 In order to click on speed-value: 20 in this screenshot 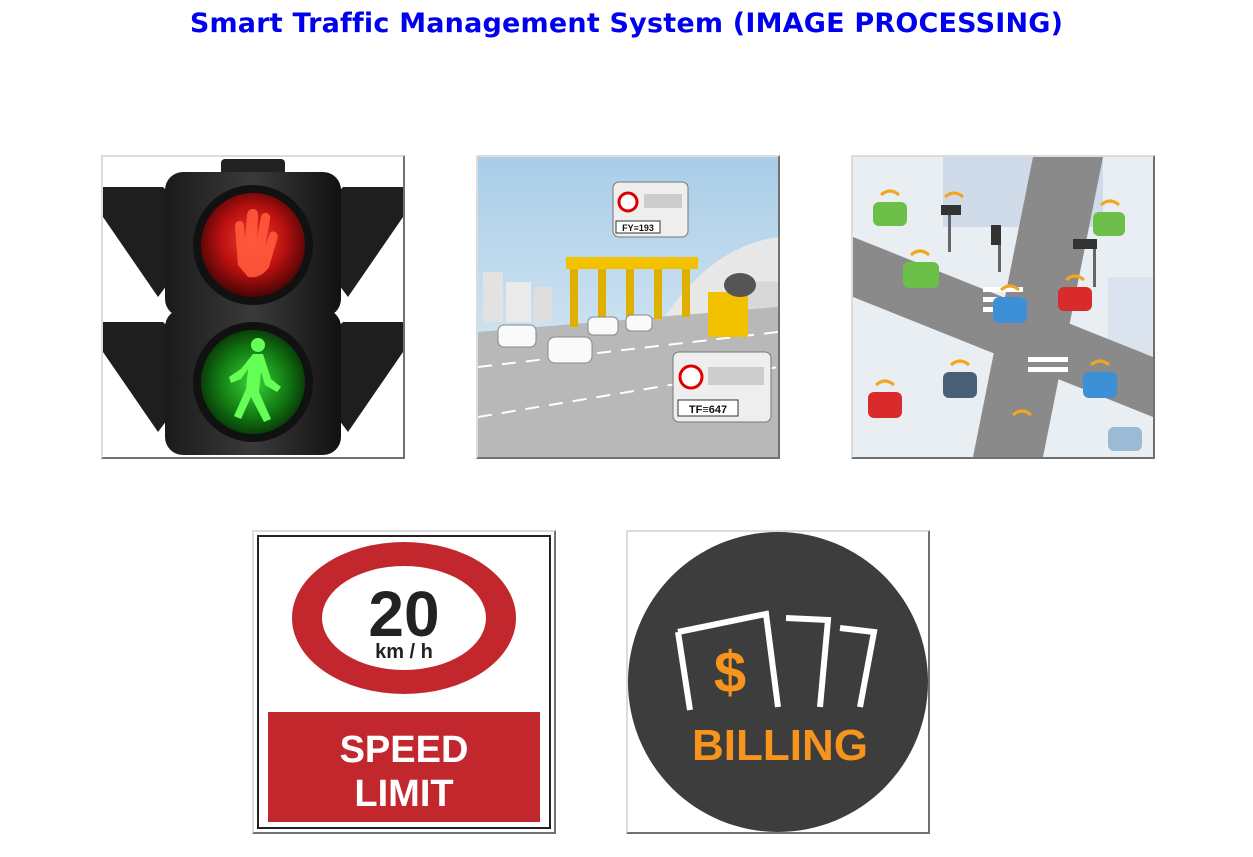, I will do `click(403, 614)`.